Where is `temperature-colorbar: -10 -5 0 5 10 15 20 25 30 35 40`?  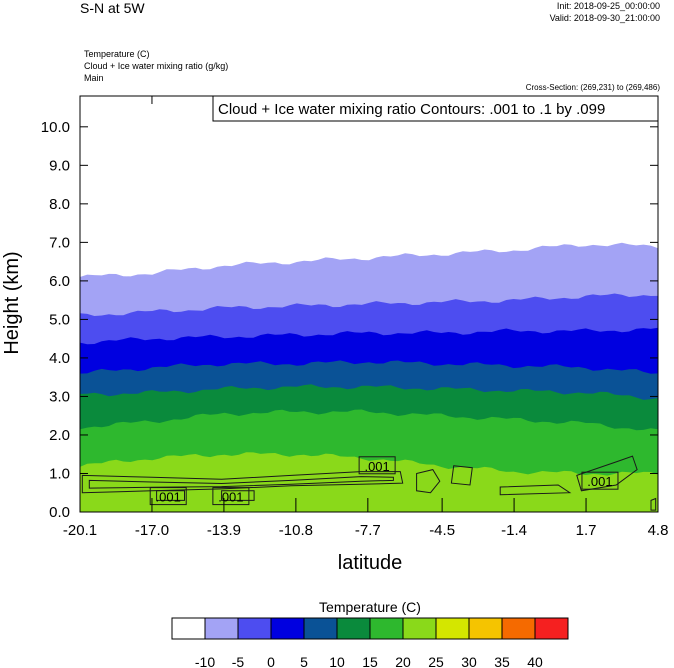
temperature-colorbar: -10 -5 0 5 10 15 20 25 30 35 40 is located at coordinates (370, 642).